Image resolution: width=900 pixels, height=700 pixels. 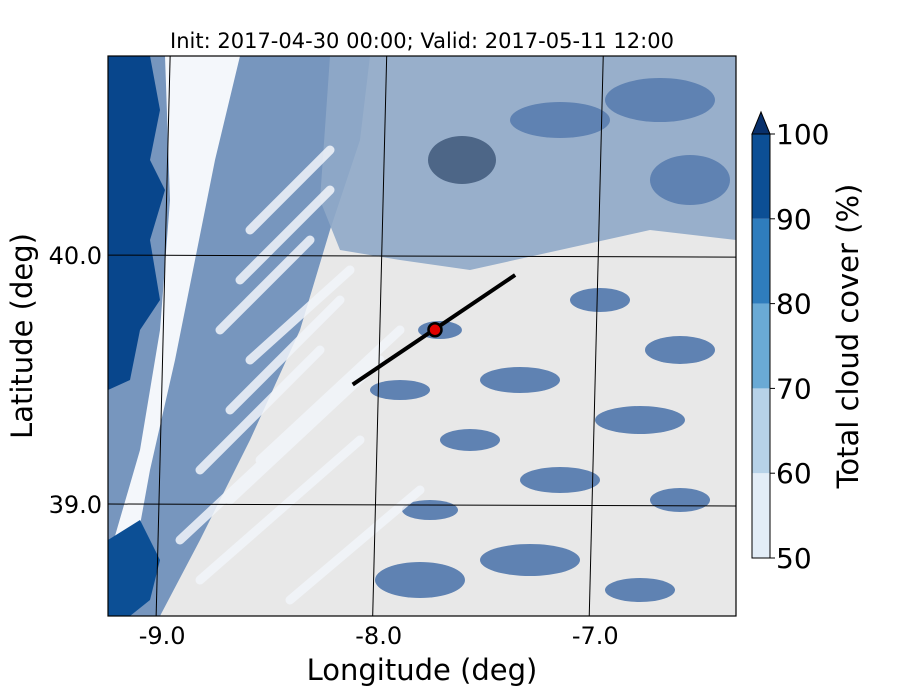 I want to click on x-axis-label: Longitude (deg), so click(x=422, y=670).